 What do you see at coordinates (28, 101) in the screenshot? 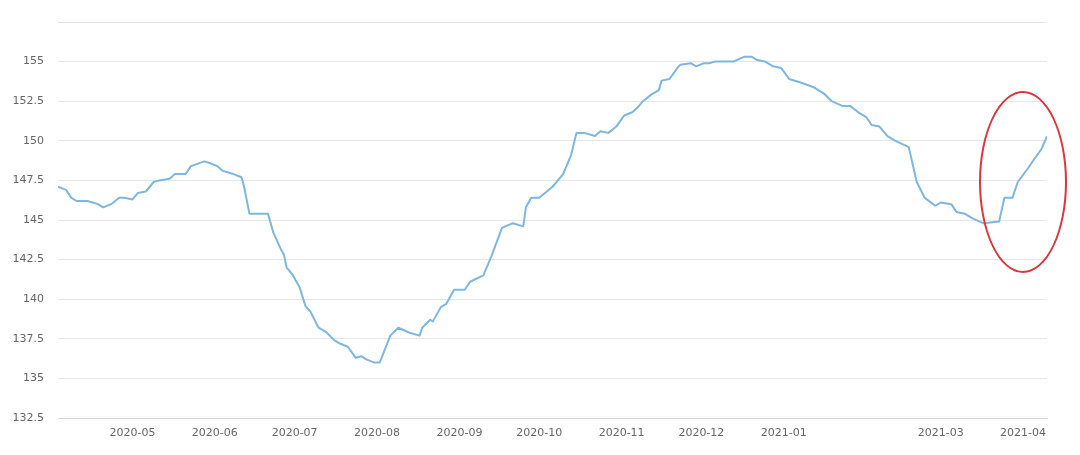
I see `y-tick-label: 152.5` at bounding box center [28, 101].